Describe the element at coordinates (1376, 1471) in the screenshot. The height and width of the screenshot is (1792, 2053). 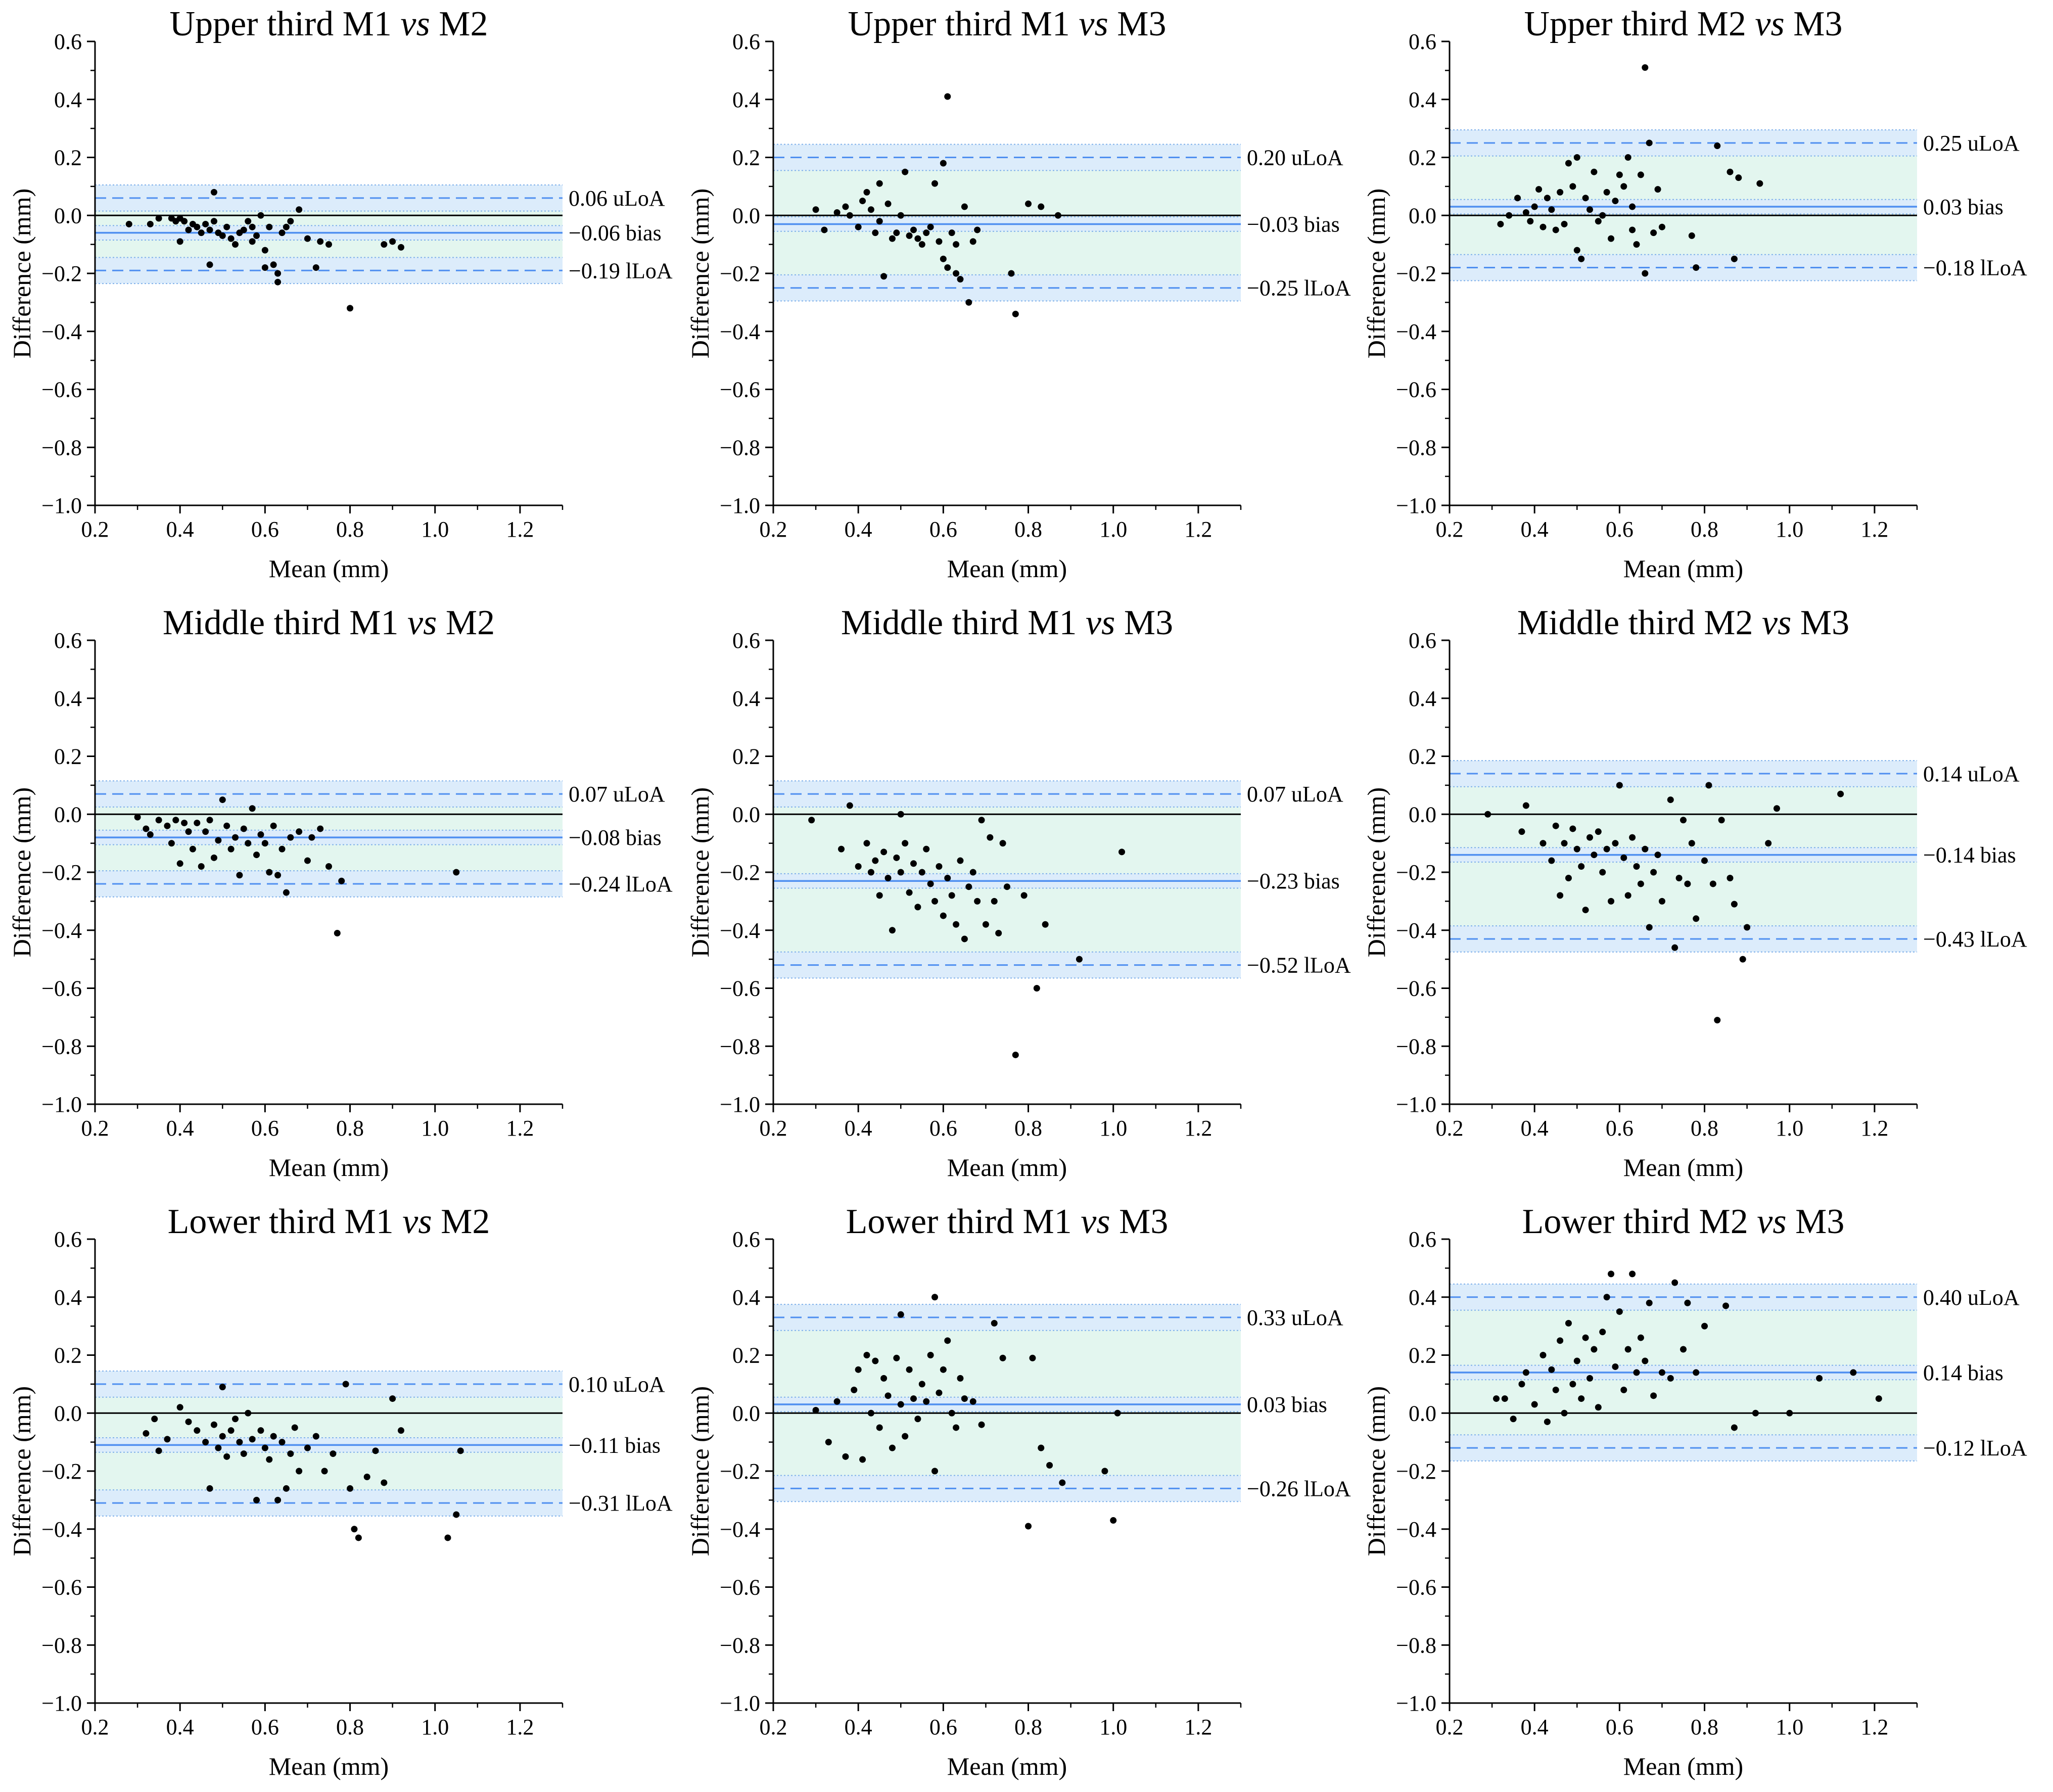
I see `y-axis-label: Difference (mm)` at that location.